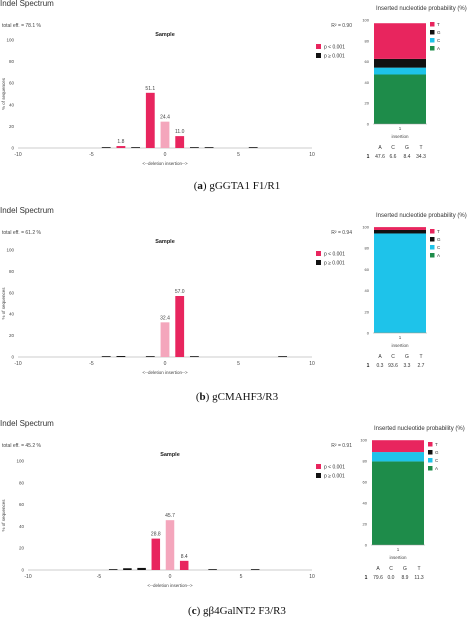 The height and width of the screenshot is (620, 474). Describe the element at coordinates (405, 578) in the screenshot. I see `probability-table-value: 8.9` at that location.